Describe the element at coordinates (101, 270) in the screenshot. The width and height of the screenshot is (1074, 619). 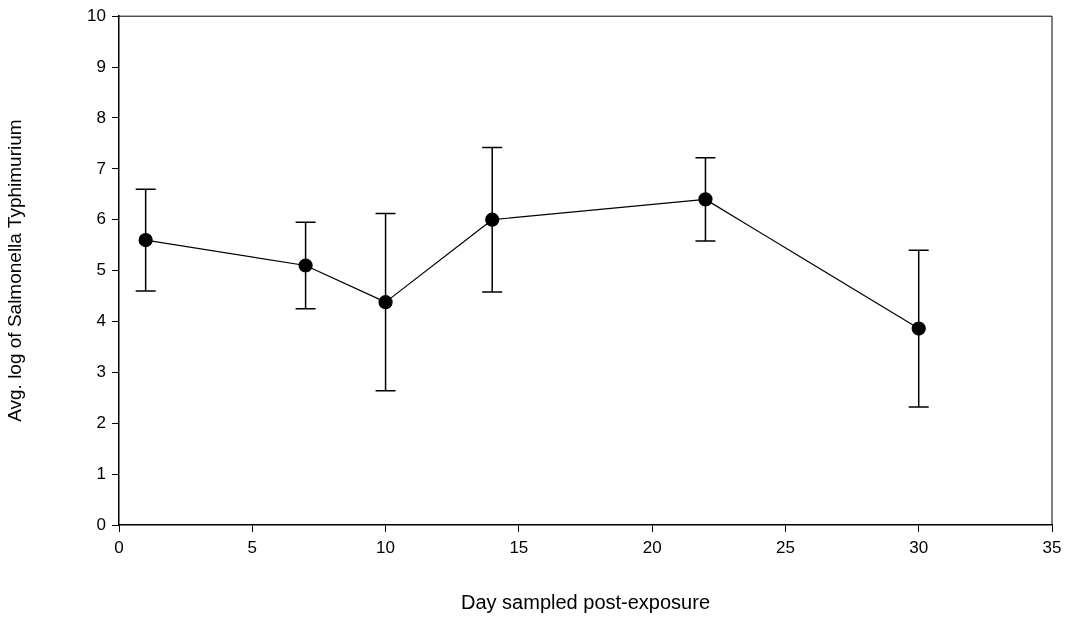
I see `y-tick-label: 5` at that location.